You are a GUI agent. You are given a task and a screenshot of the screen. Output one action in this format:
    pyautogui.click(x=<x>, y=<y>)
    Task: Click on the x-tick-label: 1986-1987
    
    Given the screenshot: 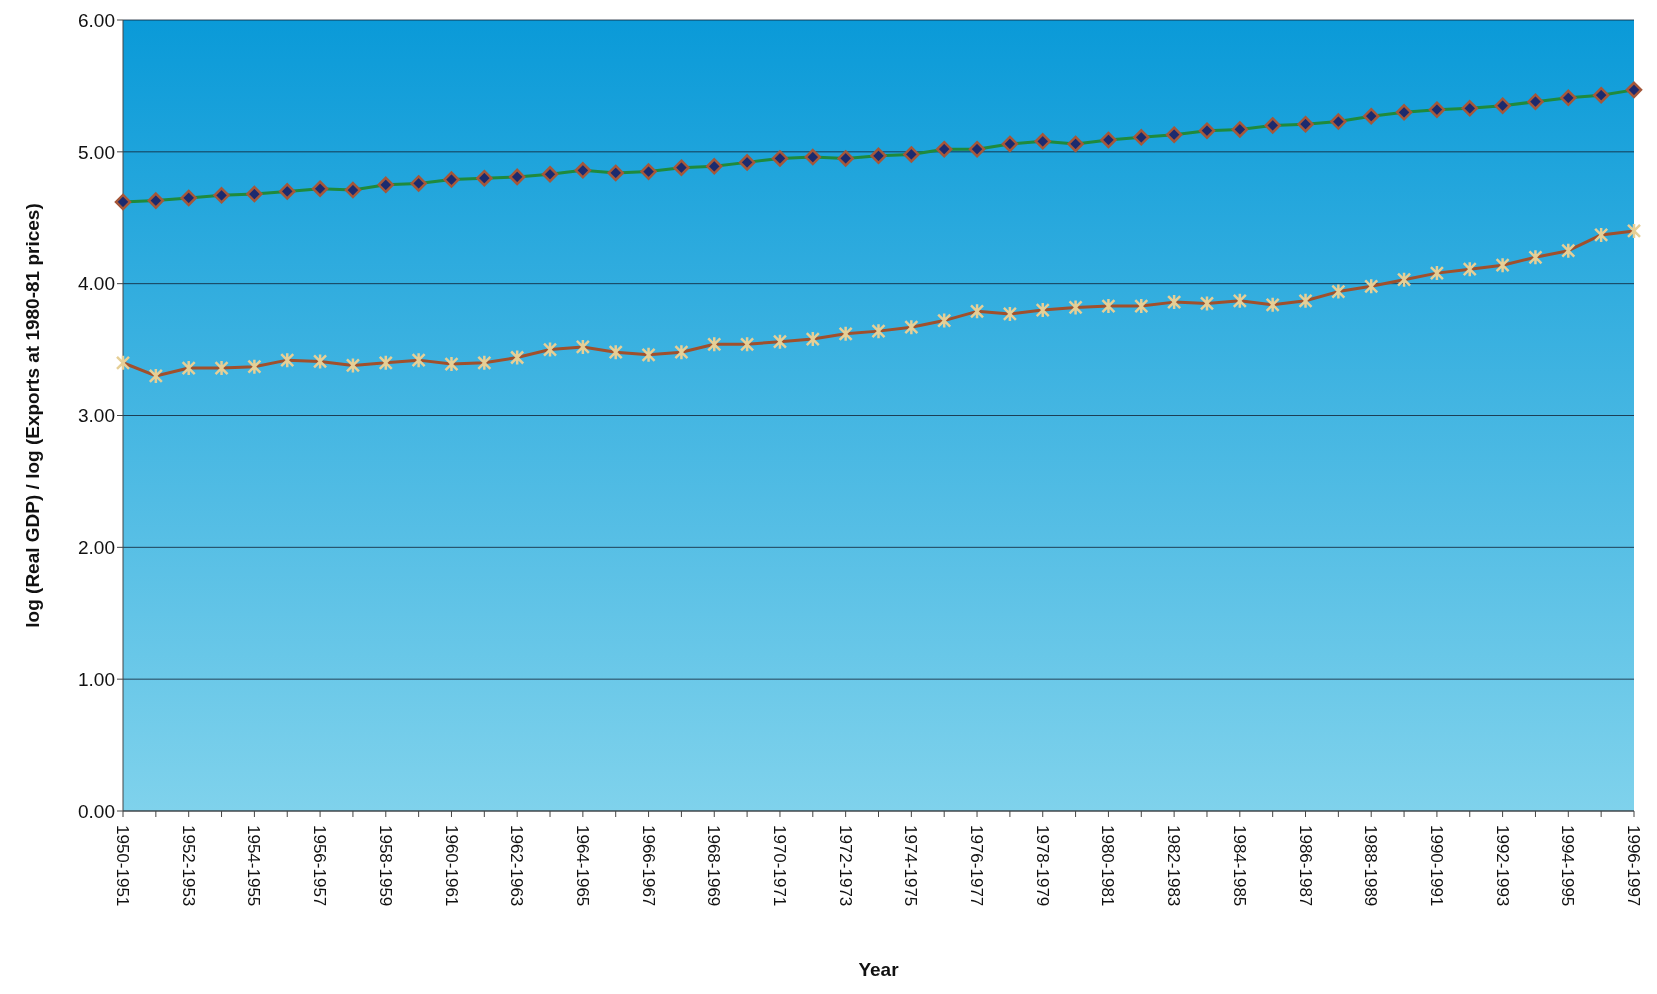 What is the action you would take?
    pyautogui.click(x=1305, y=866)
    